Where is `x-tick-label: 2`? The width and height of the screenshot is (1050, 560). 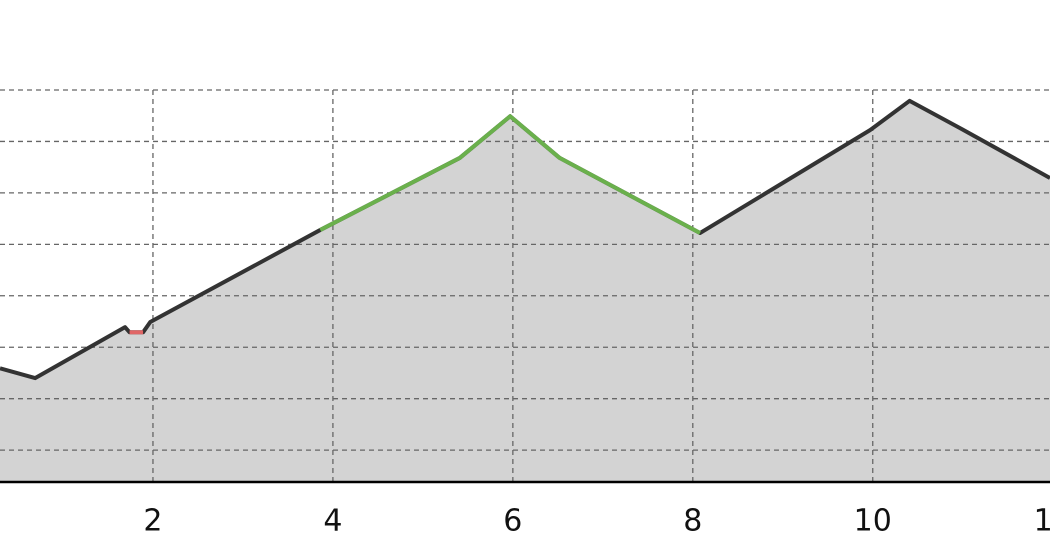 x-tick-label: 2 is located at coordinates (152, 521).